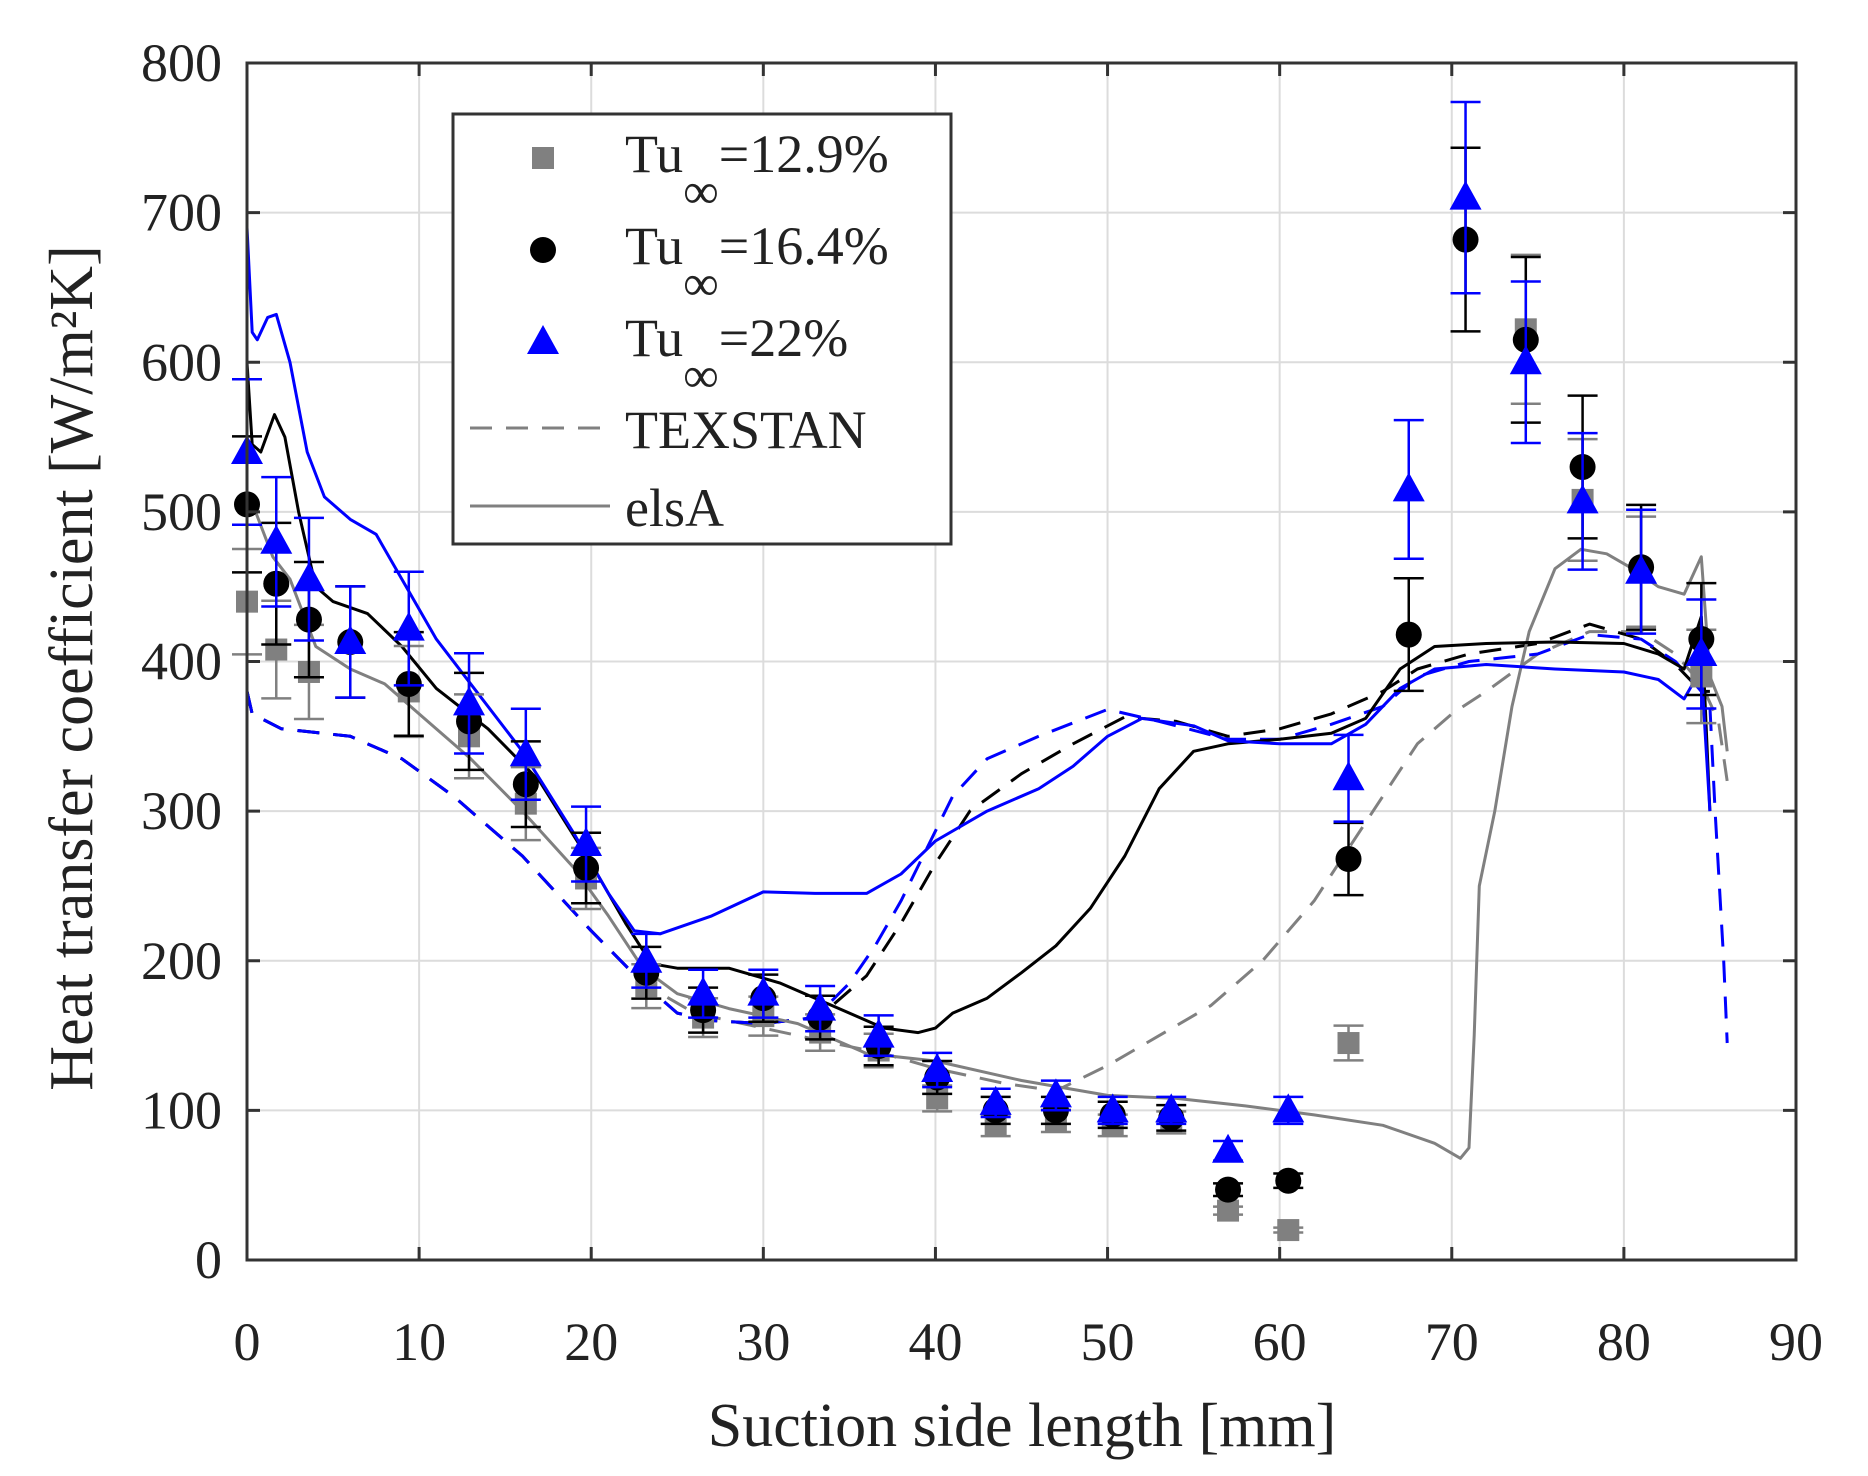 Image resolution: width=1868 pixels, height=1476 pixels. What do you see at coordinates (757, 263) in the screenshot?
I see `legend-label: Tu∞=16.4%` at bounding box center [757, 263].